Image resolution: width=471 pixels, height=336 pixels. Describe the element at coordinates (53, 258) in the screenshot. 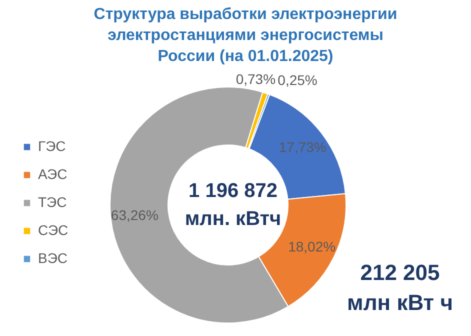

I see `legend-label: ВЭС` at that location.